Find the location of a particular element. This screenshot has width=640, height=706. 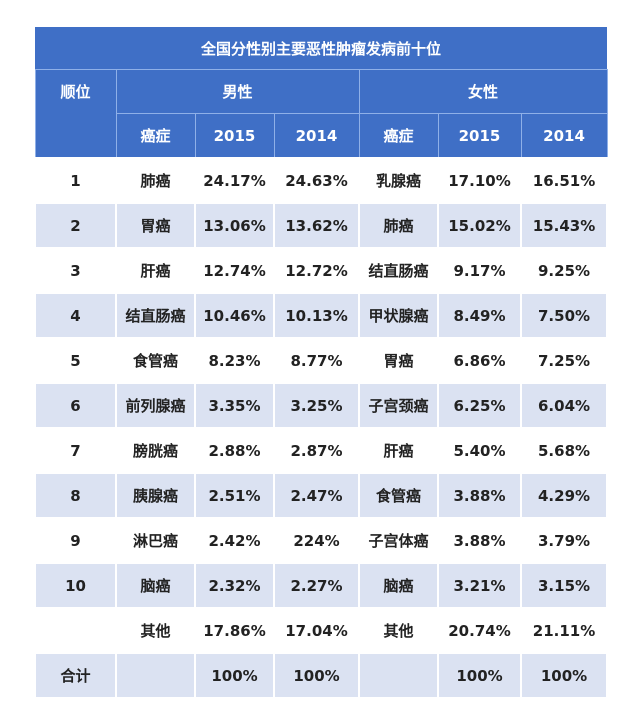

male-2014-cell: 17.04% is located at coordinates (316, 630).